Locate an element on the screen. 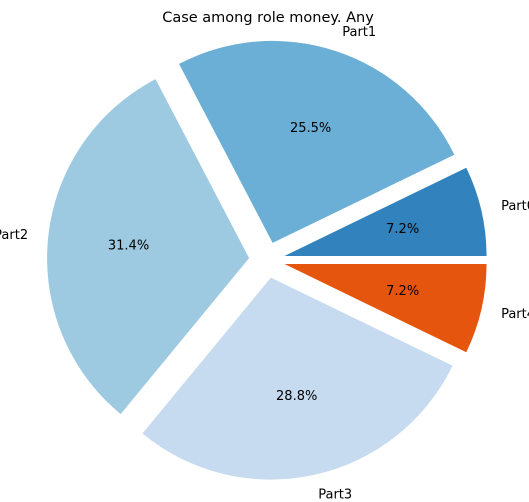 The image size is (529, 502). pie-slice-part0 is located at coordinates (385, 211).